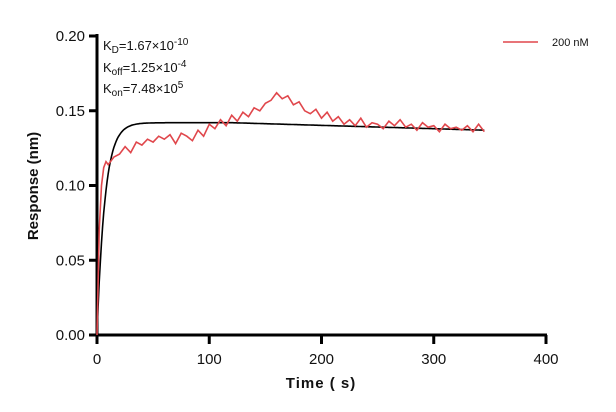 Image resolution: width=616 pixels, height=412 pixels. What do you see at coordinates (433, 359) in the screenshot?
I see `x-tick-label: 300` at bounding box center [433, 359].